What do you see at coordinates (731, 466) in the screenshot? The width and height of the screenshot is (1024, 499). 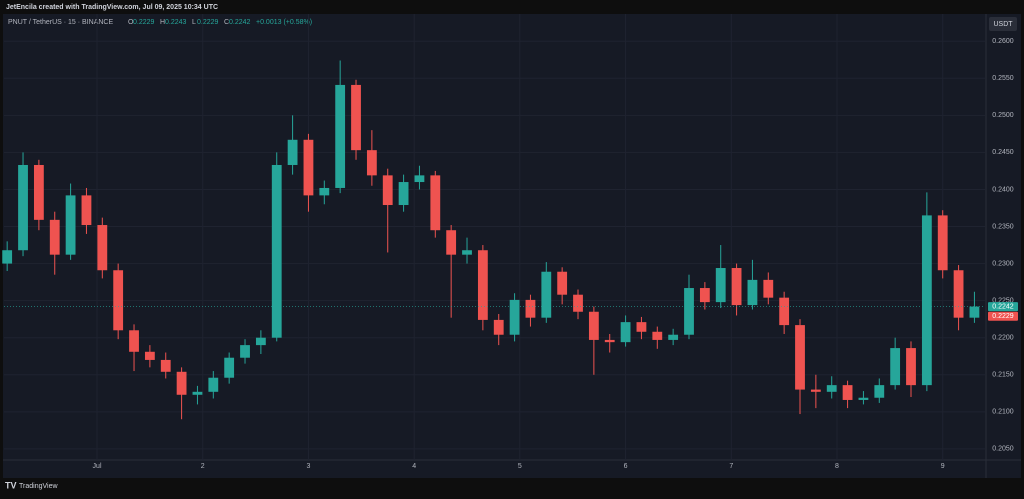 I see `x-tick-label: 7` at bounding box center [731, 466].